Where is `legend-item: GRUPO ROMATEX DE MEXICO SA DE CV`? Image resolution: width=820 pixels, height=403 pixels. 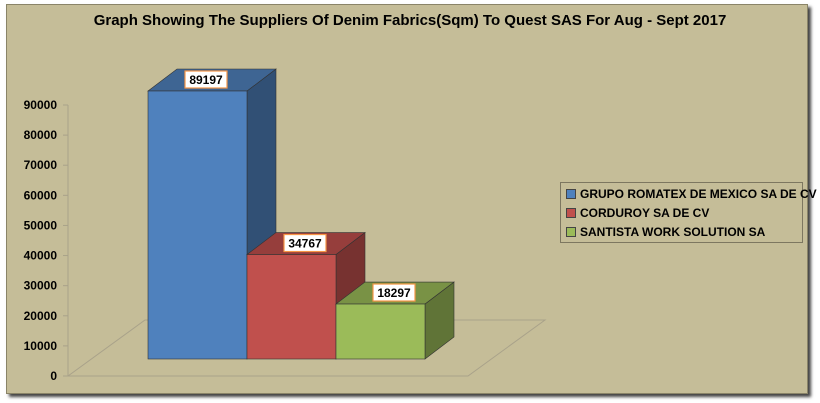
legend-item: GRUPO ROMATEX DE MEXICO SA DE CV is located at coordinates (691, 194).